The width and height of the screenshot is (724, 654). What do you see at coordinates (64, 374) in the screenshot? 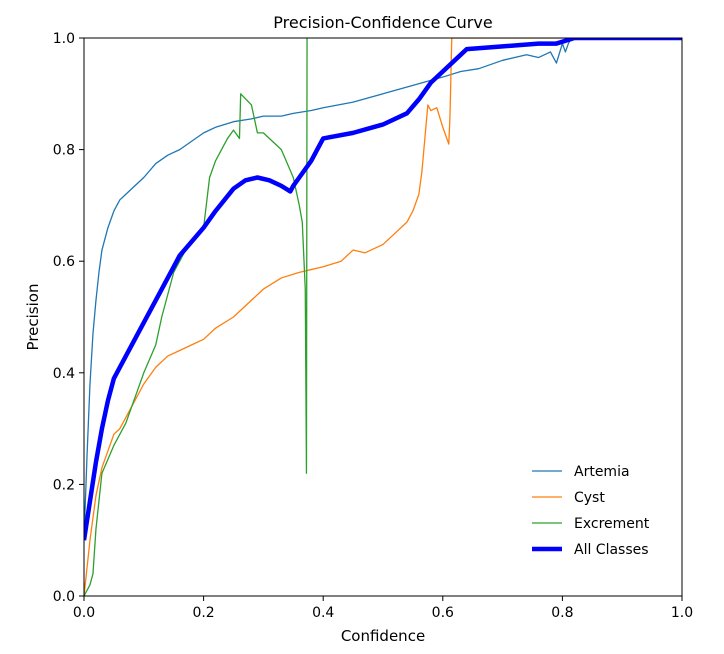
I see `y-tick-label: 0.4` at bounding box center [64, 374].